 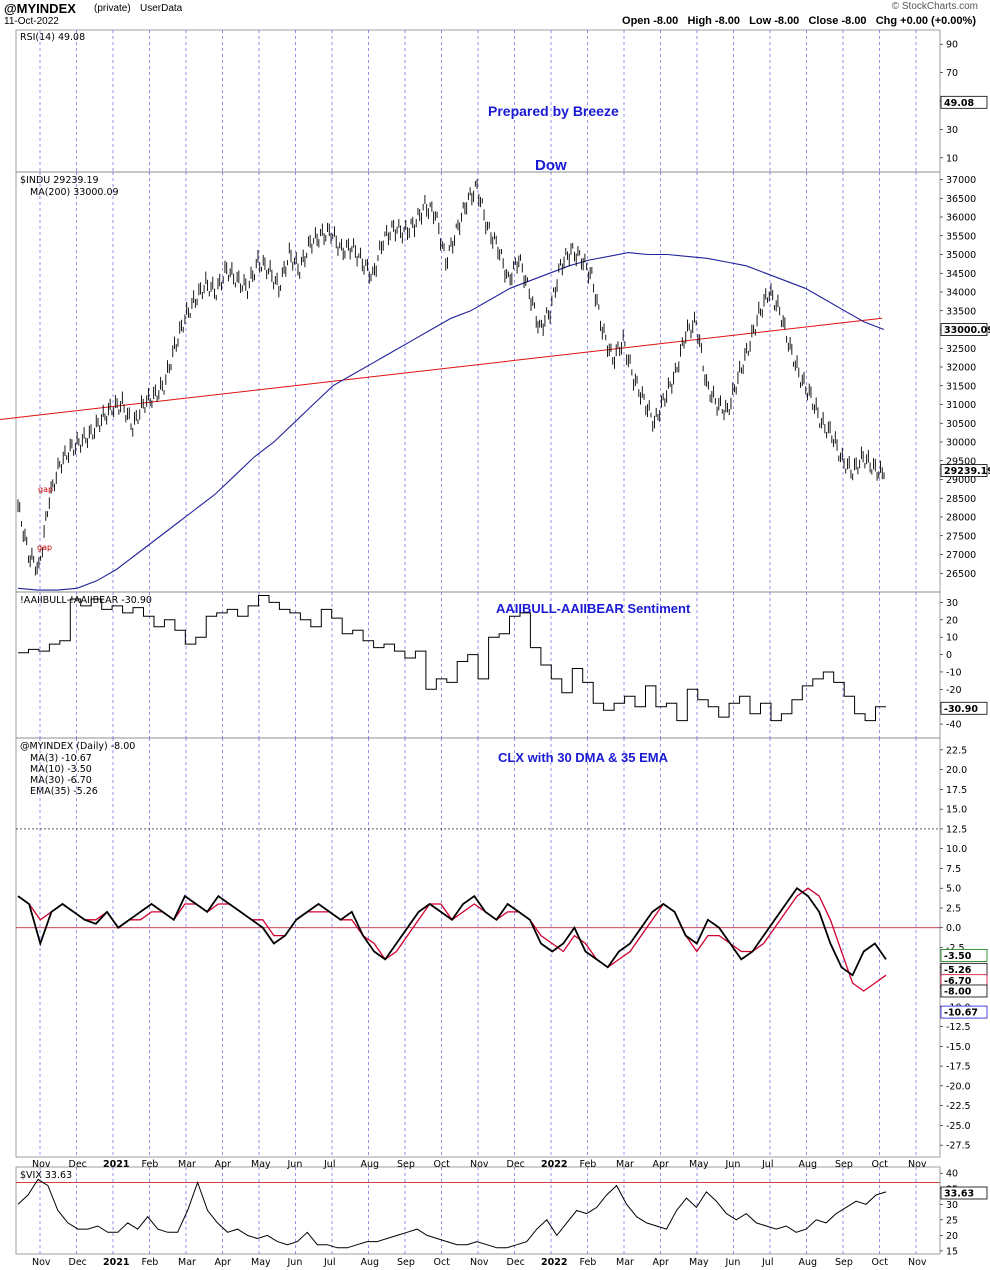 What do you see at coordinates (949, 655) in the screenshot?
I see `y-tick-label: 0` at bounding box center [949, 655].